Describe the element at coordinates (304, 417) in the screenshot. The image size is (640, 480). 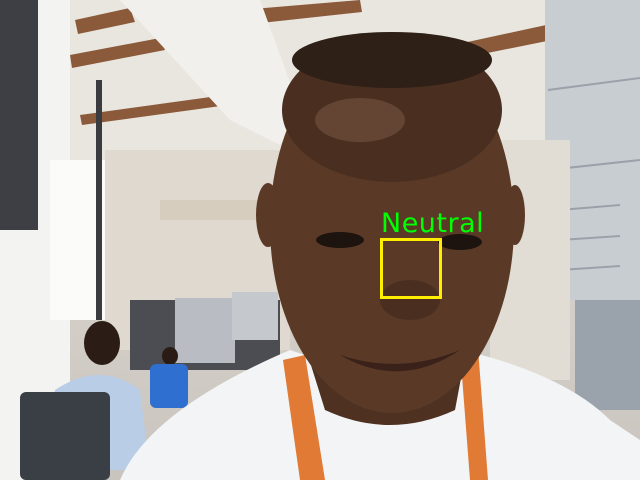
I see `collar-accent-left` at that location.